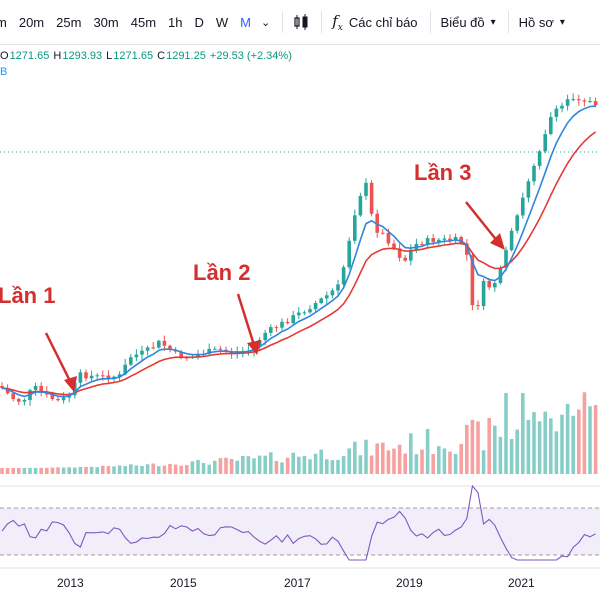 The width and height of the screenshot is (600, 600). What do you see at coordinates (31, 22) in the screenshot?
I see `timeframe-20m: 20m` at bounding box center [31, 22].